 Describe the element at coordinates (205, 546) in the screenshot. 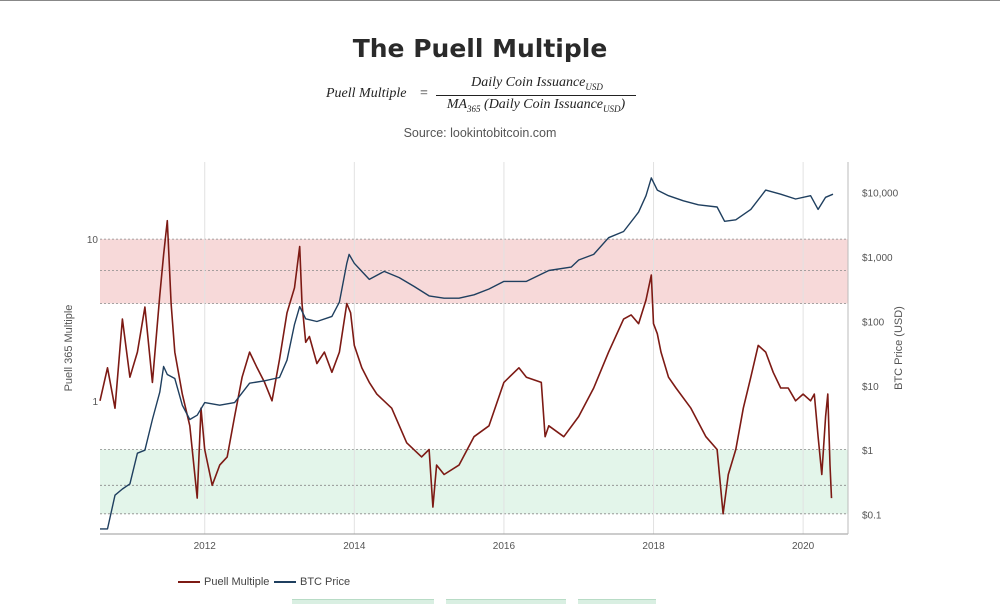

I see `x-tick-label-2012: 2012` at that location.